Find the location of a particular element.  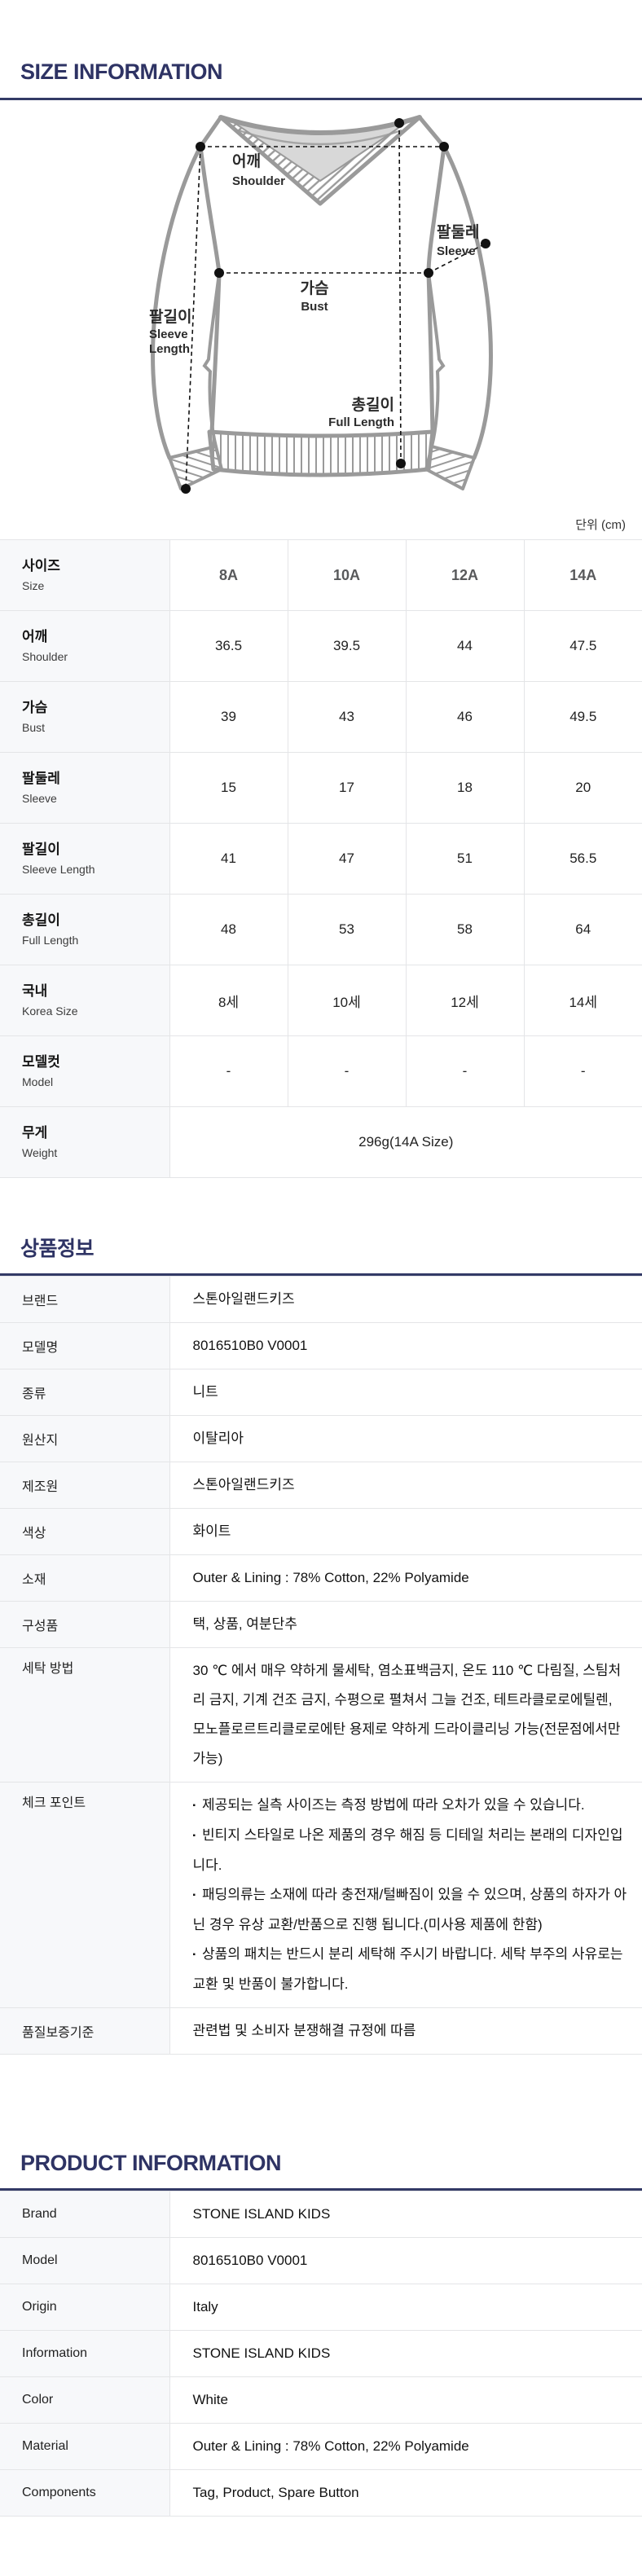

wash-method-label: 세탁 방법 is located at coordinates (85, 1715).